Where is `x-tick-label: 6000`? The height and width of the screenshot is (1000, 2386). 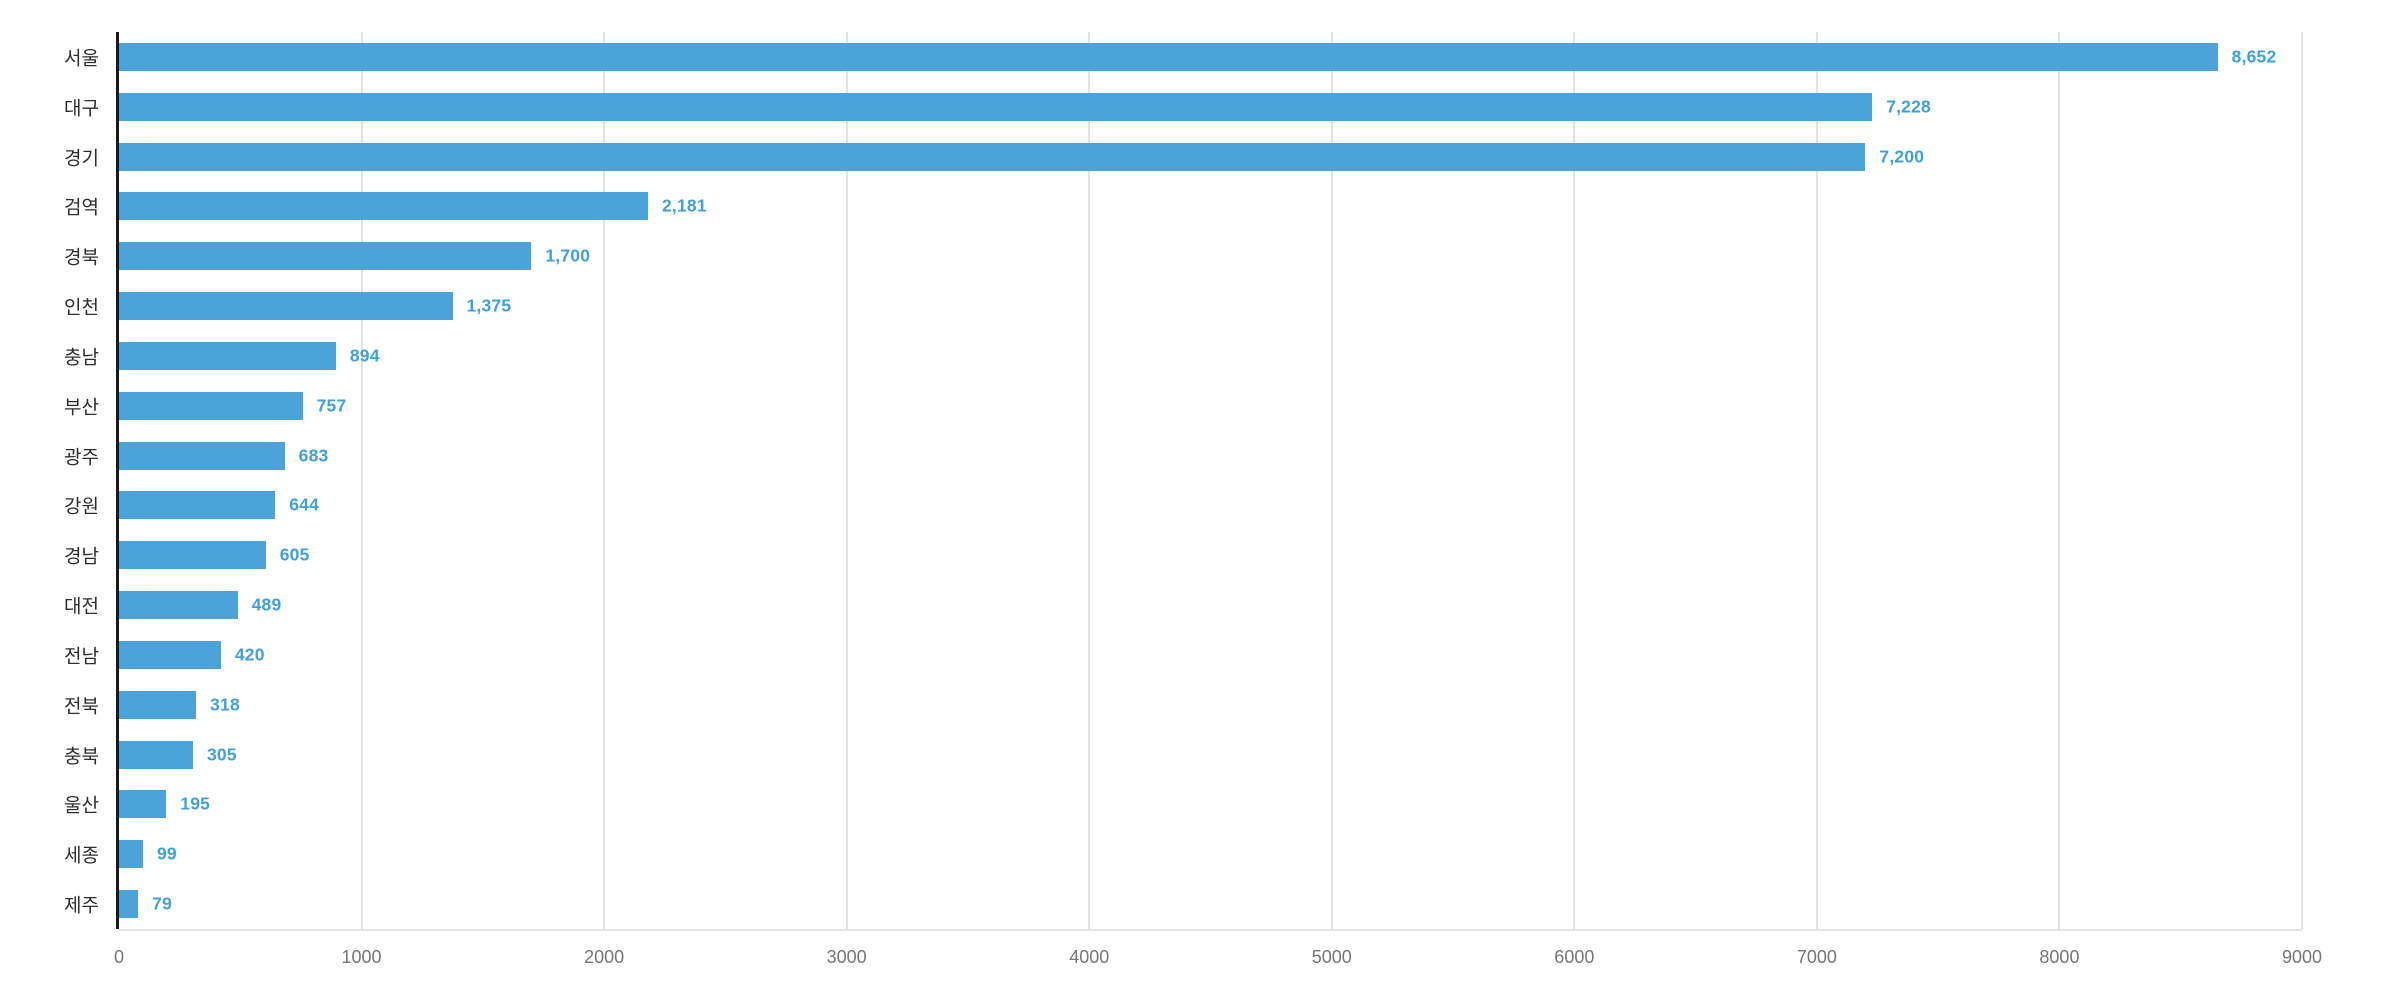 x-tick-label: 6000 is located at coordinates (1574, 957).